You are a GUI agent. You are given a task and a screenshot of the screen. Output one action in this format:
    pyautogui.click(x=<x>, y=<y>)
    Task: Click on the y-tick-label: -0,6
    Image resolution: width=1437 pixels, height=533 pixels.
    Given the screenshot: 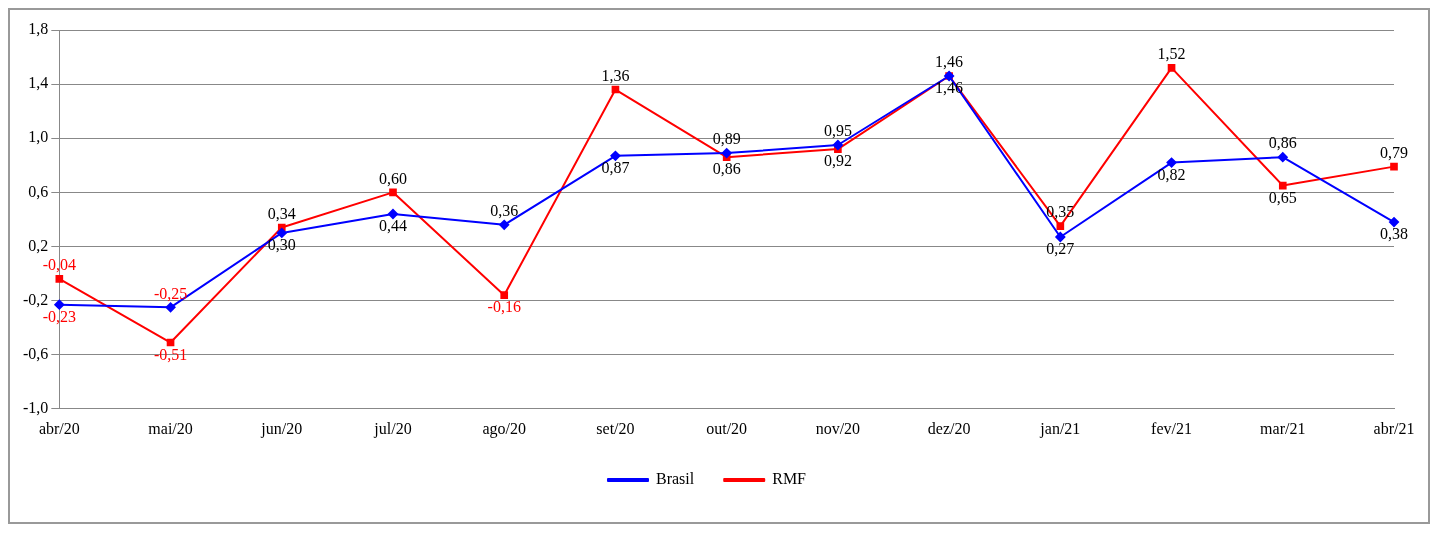 What is the action you would take?
    pyautogui.click(x=36, y=353)
    